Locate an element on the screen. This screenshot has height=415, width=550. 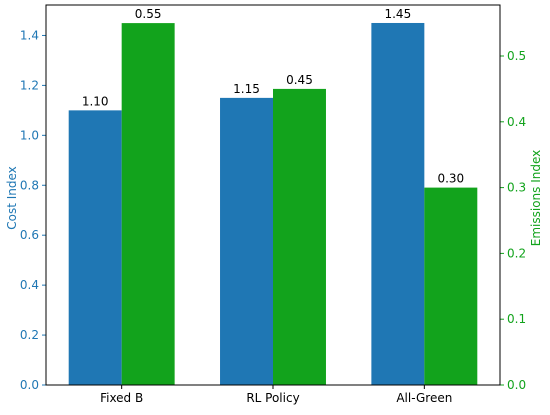
y-right-tick-label: 0.1 is located at coordinates (516, 319).